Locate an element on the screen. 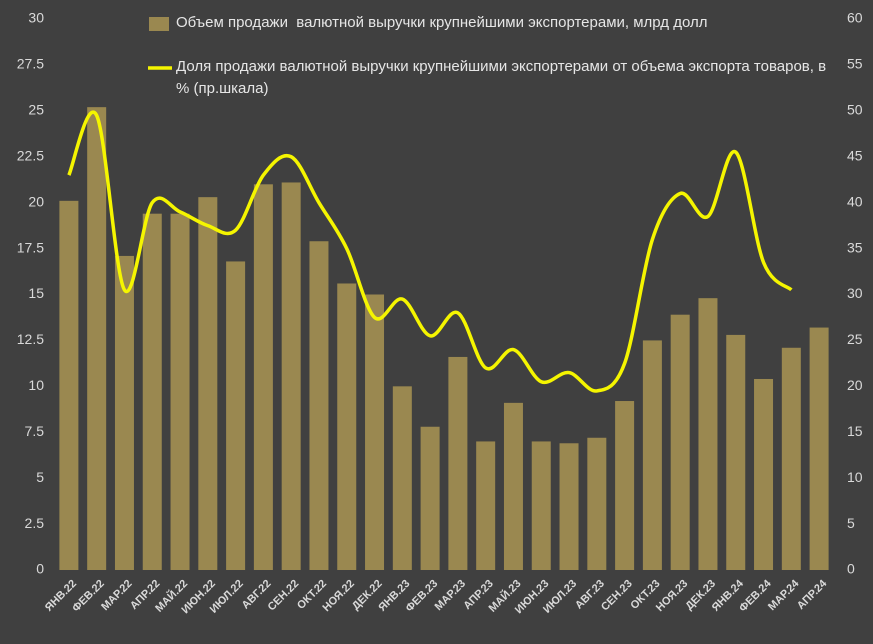  y-tick-label: 30 is located at coordinates (36, 18).